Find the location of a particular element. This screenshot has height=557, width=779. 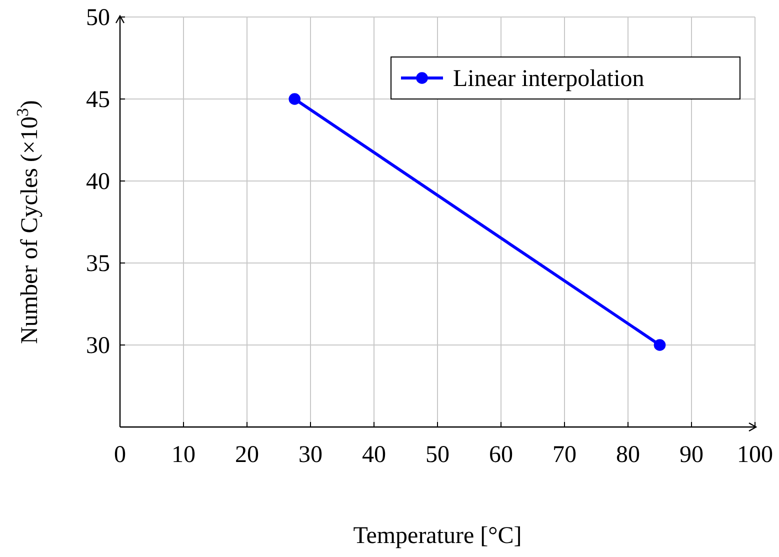

x-tick-label: 70 is located at coordinates (564, 455).